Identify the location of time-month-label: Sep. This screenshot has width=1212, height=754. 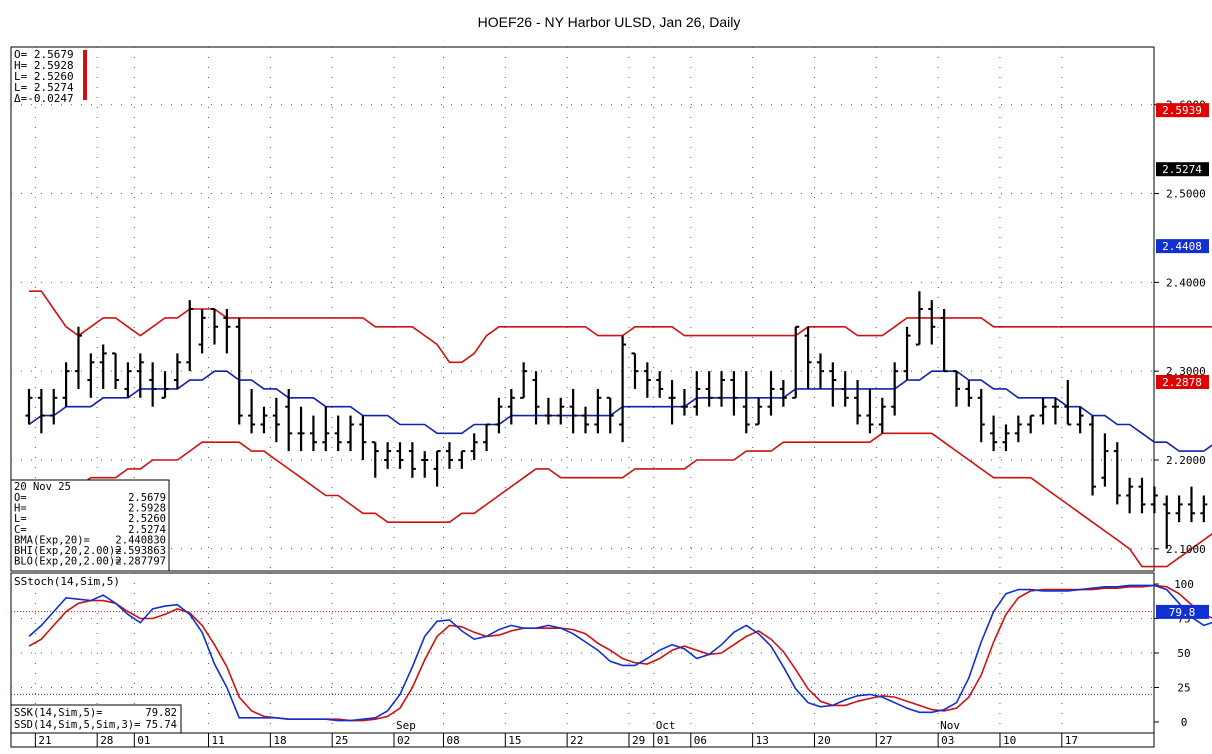
(406, 725).